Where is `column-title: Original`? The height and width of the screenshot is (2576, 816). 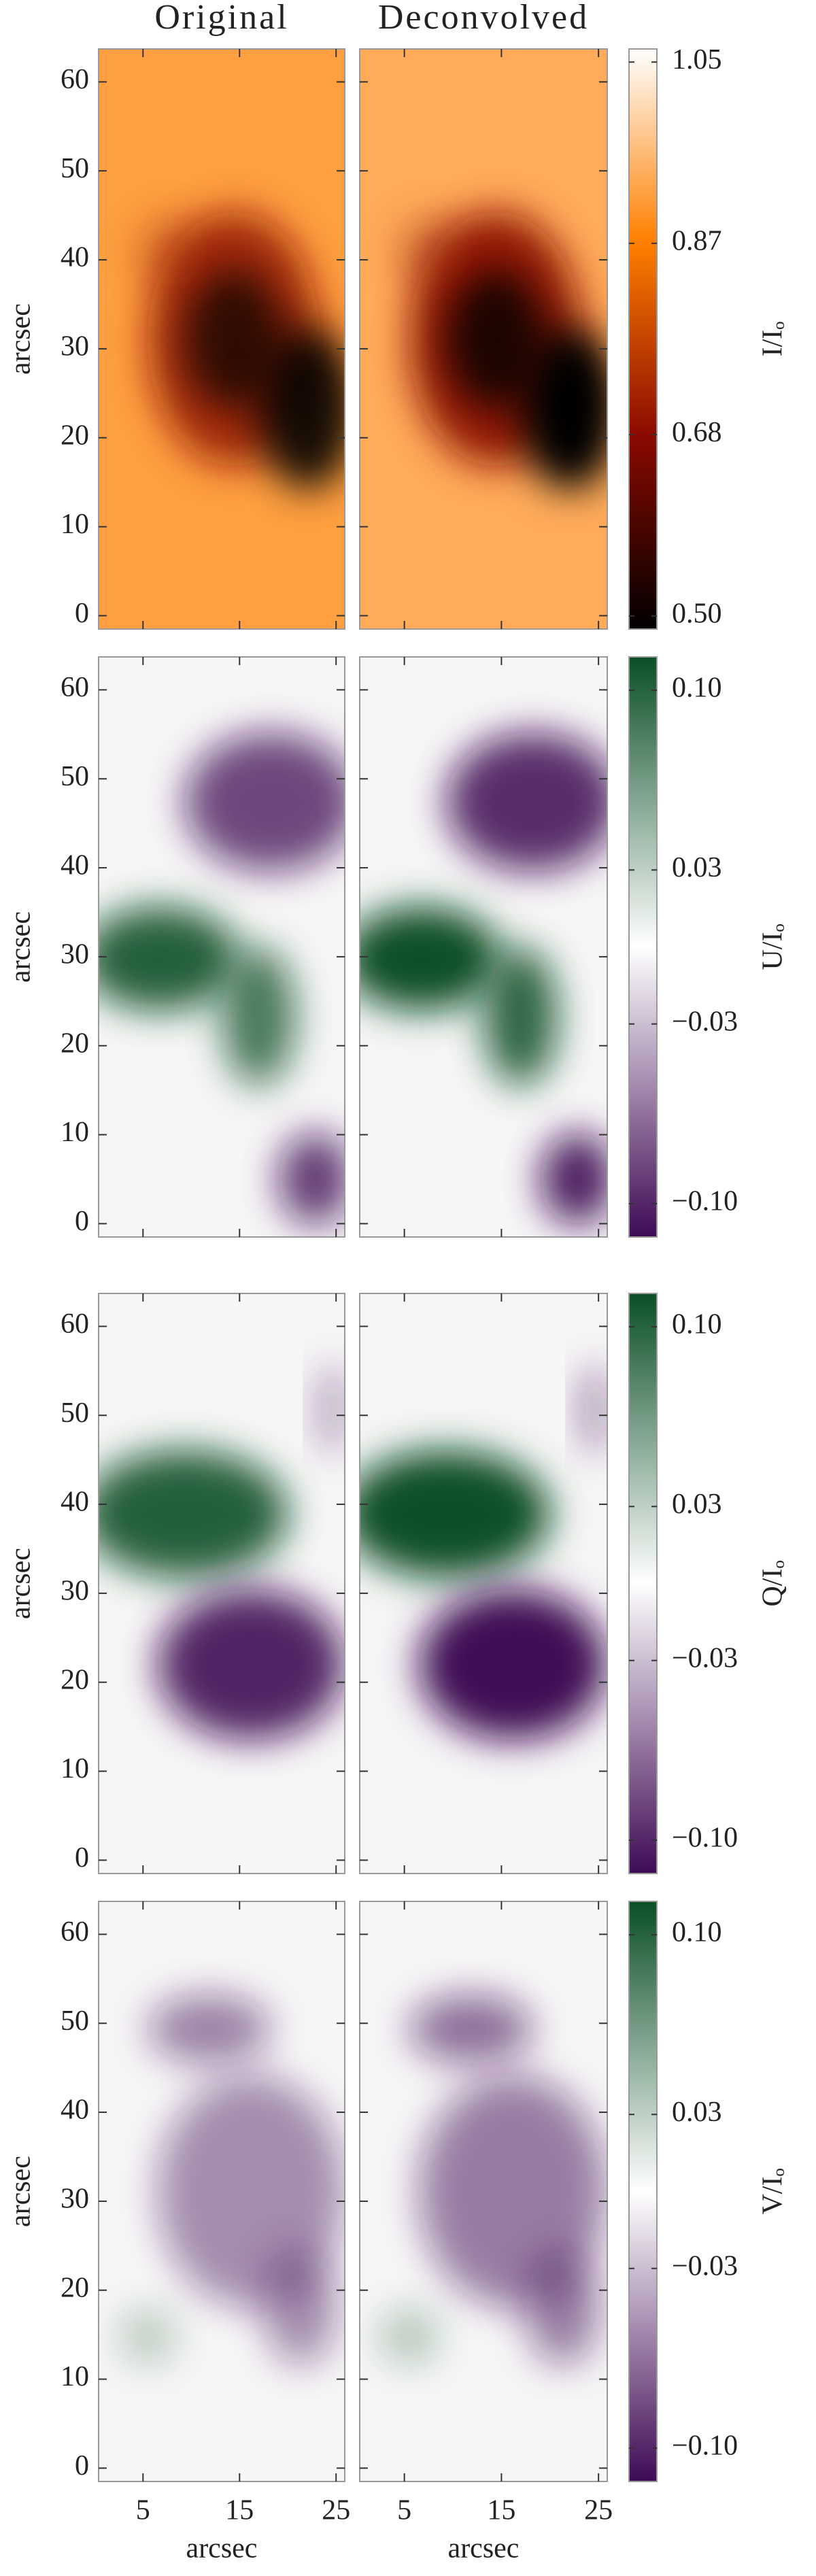
column-title: Original is located at coordinates (221, 18).